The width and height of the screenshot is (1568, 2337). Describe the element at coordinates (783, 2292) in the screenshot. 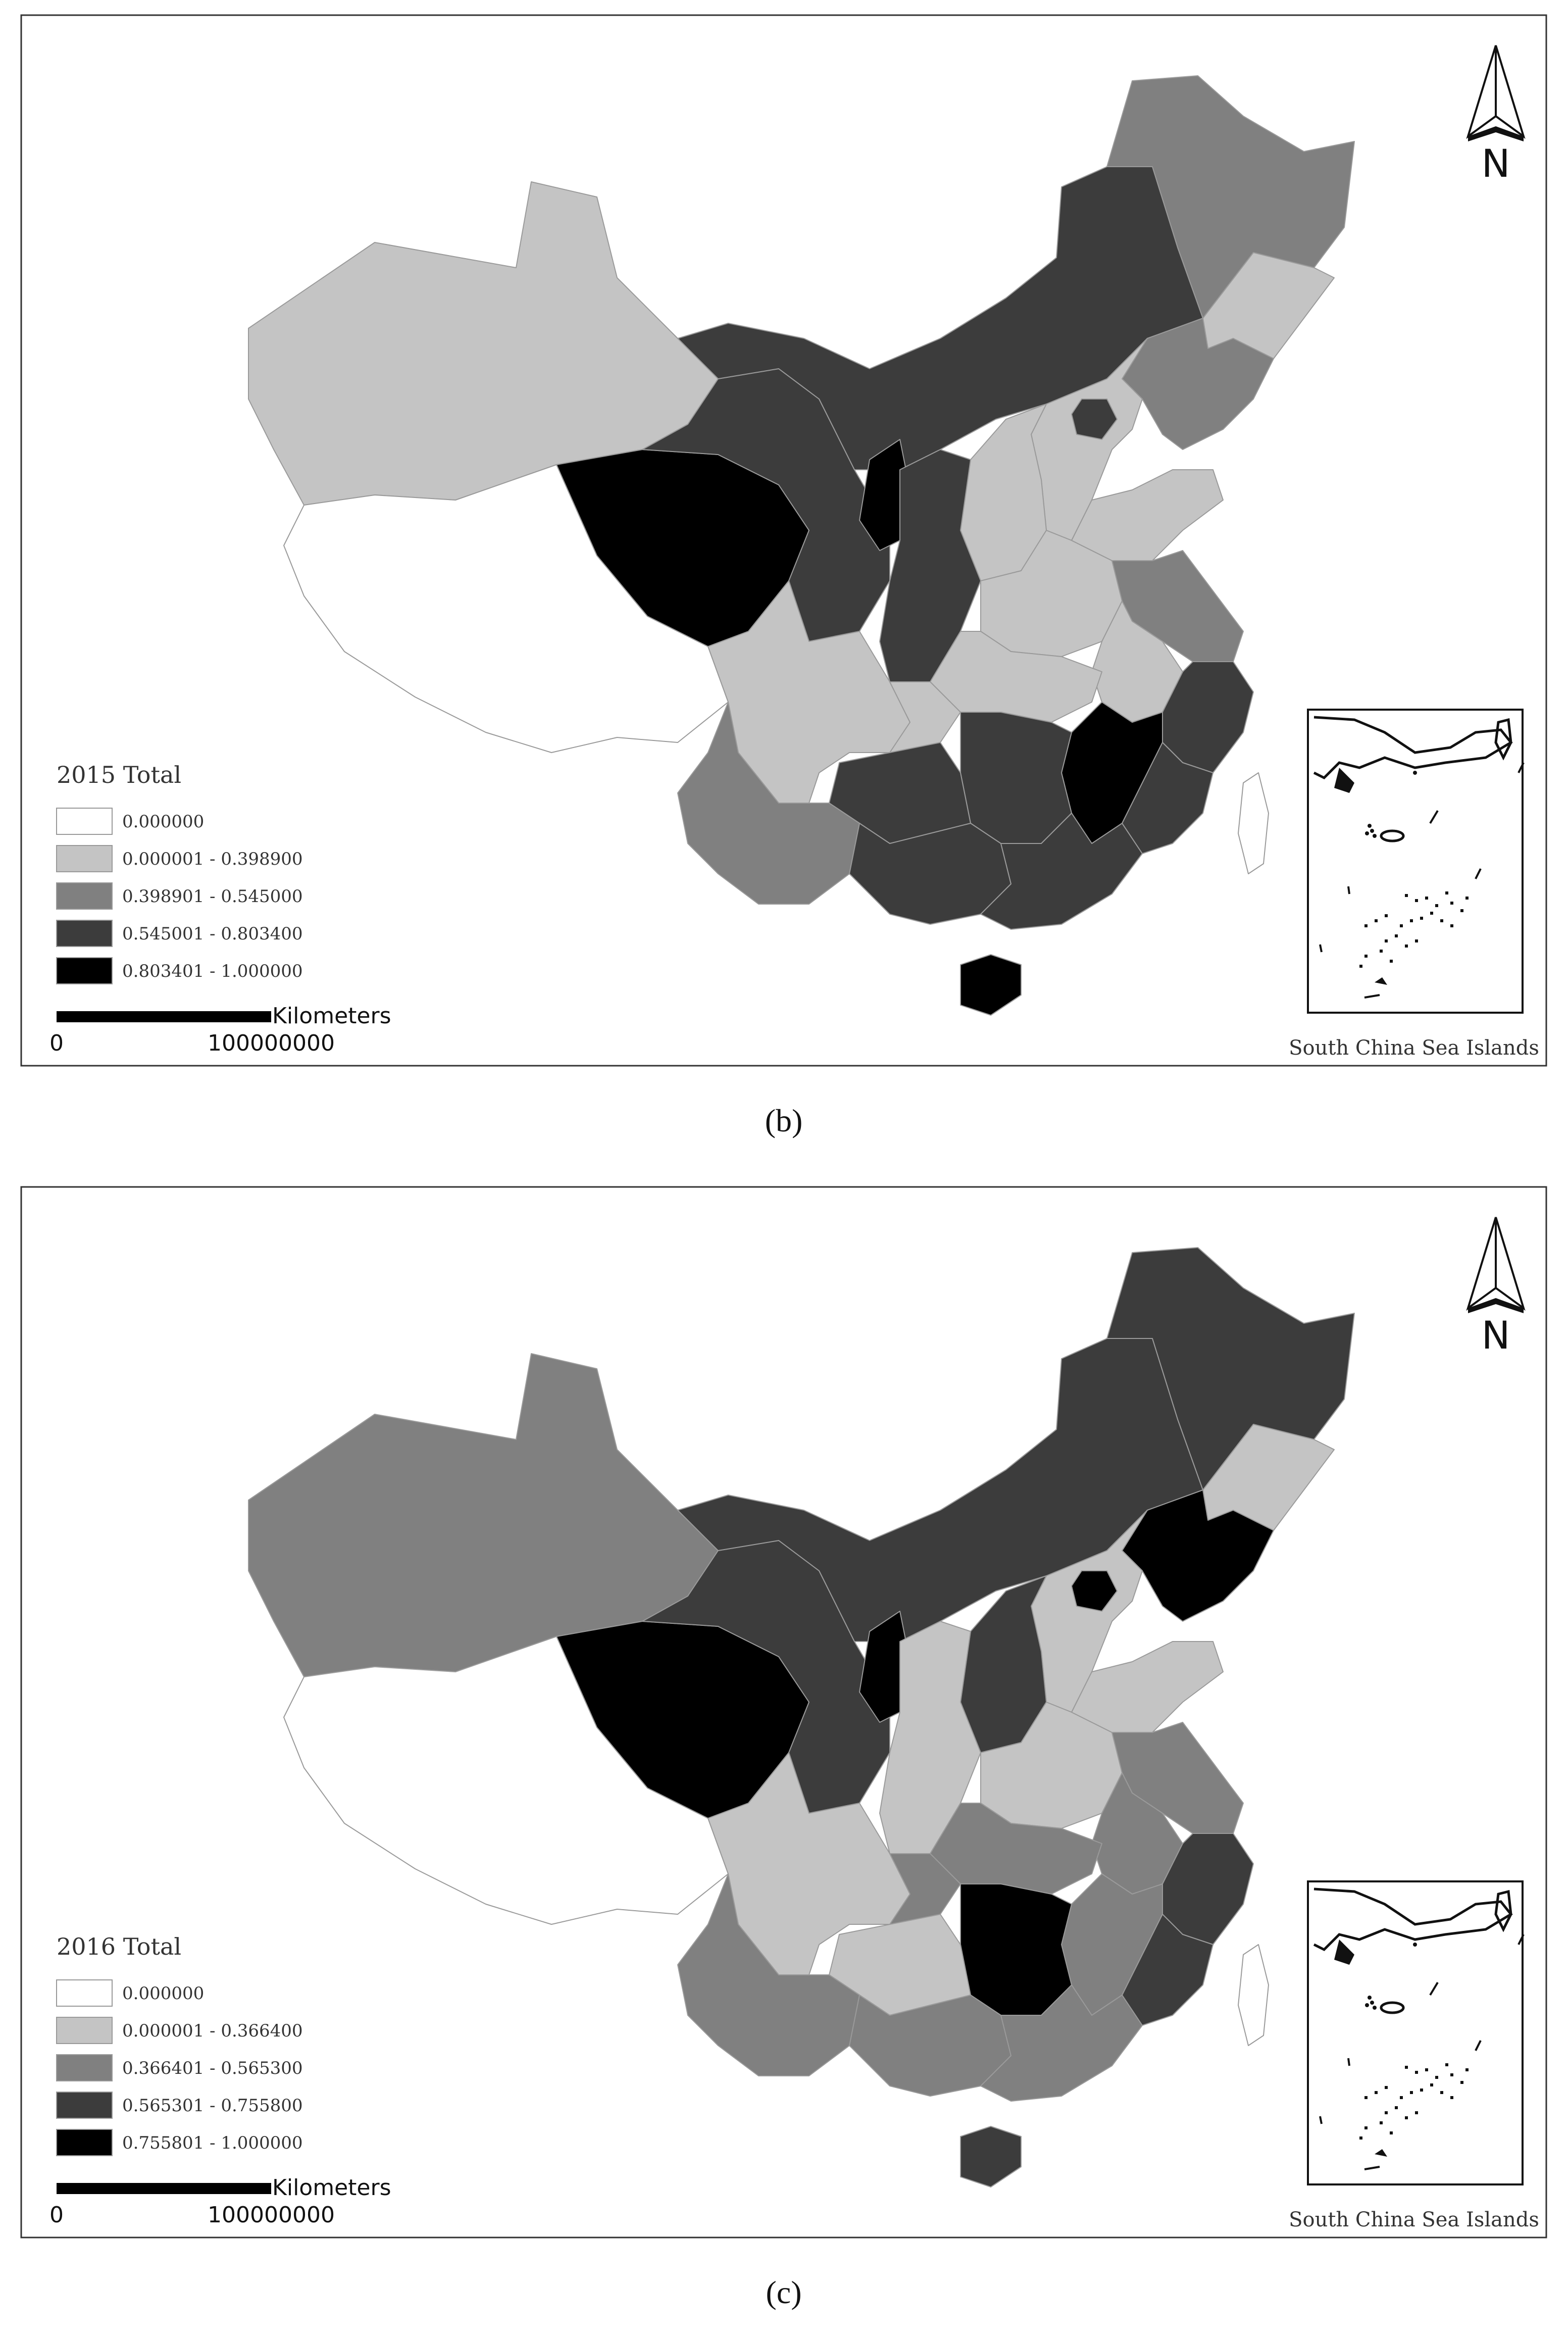

I see `panel-caption: (c)` at that location.